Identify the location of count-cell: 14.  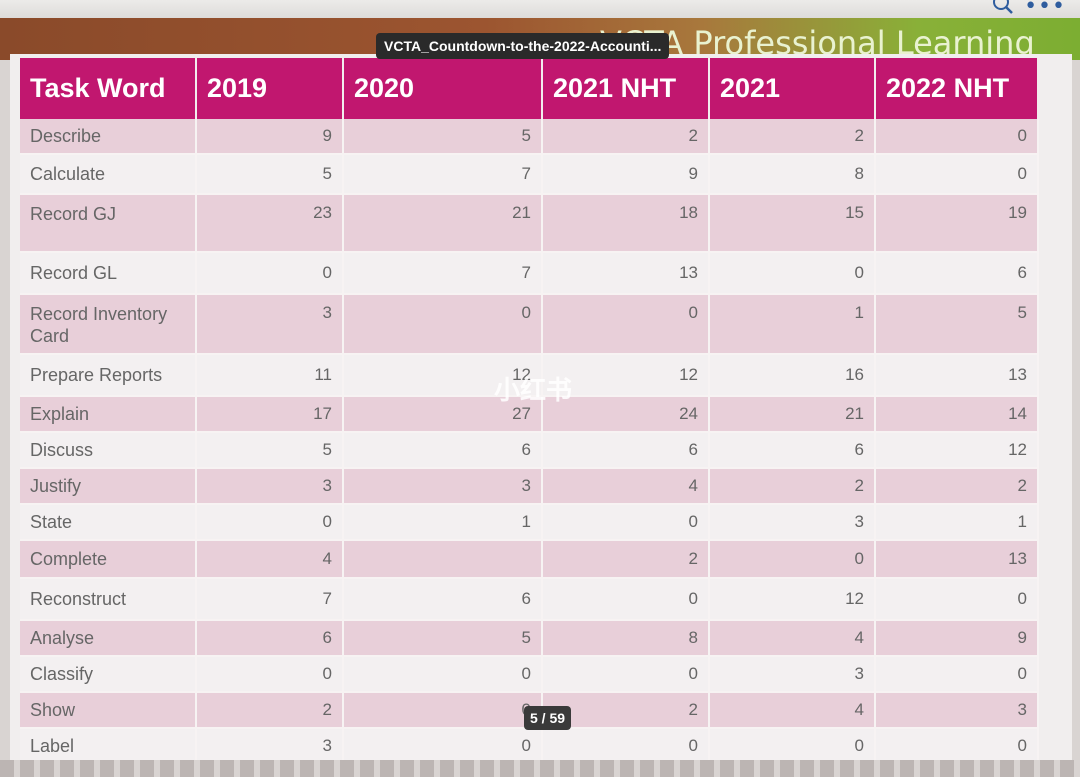
(957, 414).